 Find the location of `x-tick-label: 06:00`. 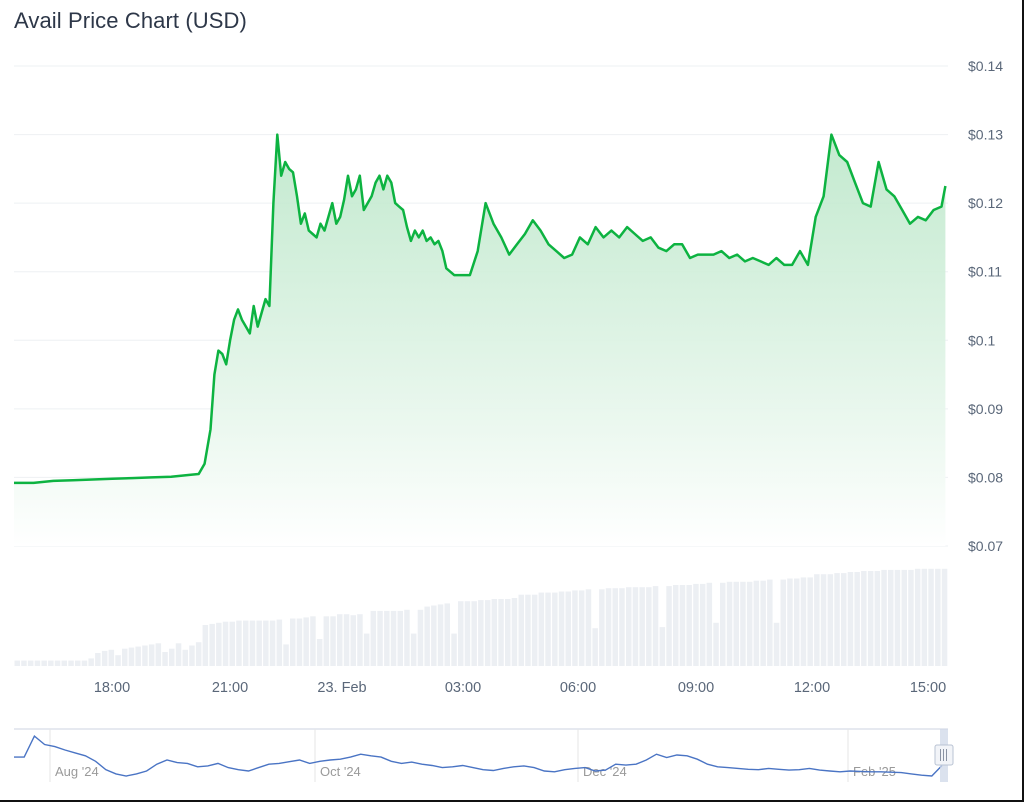

x-tick-label: 06:00 is located at coordinates (578, 688).